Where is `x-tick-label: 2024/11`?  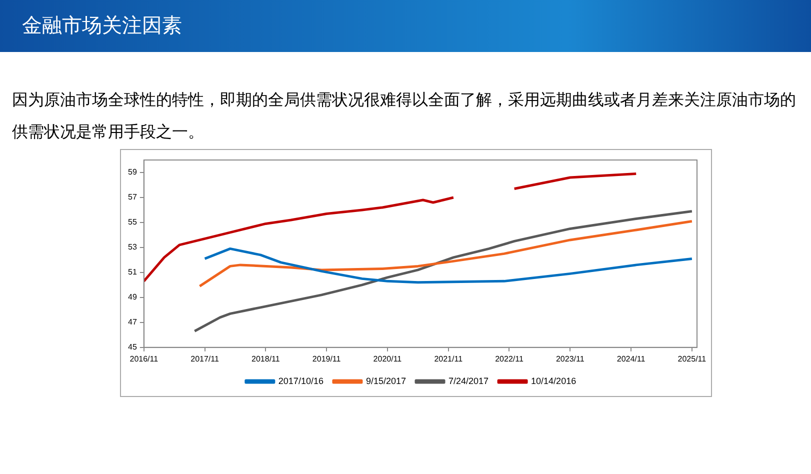
x-tick-label: 2024/11 is located at coordinates (631, 359).